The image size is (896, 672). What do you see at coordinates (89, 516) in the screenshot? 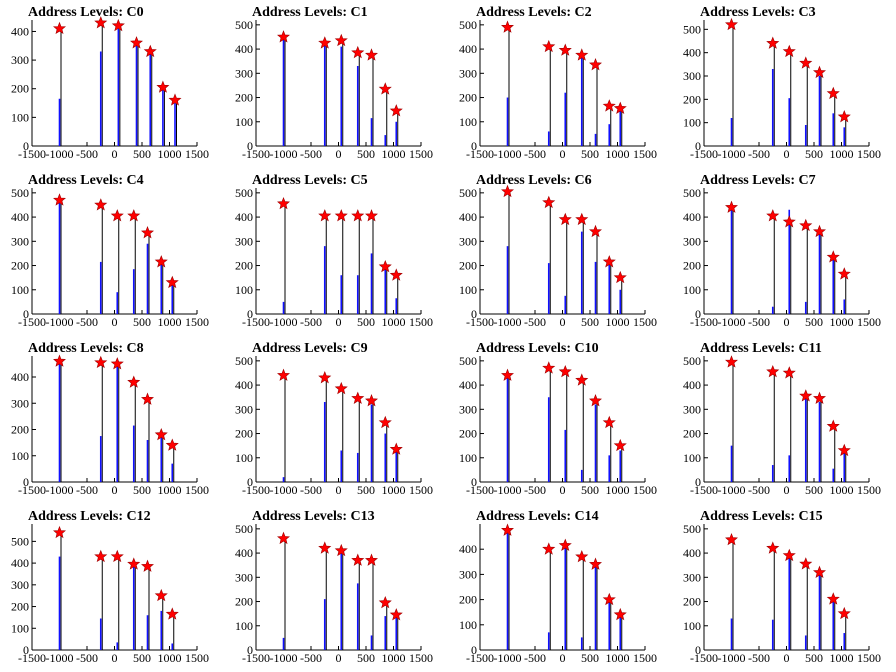
I see `chart-title: Address Levels: C12` at bounding box center [89, 516].